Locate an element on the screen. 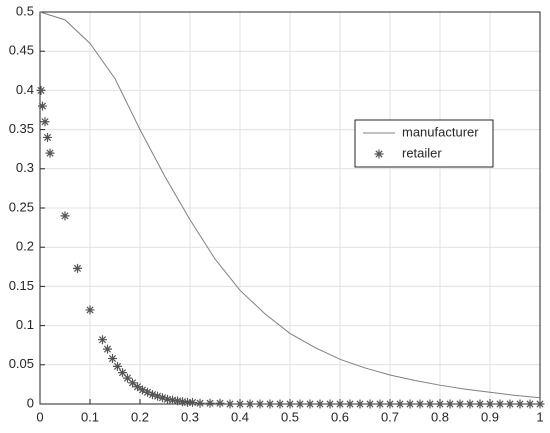  y-tick-label: 0.35 is located at coordinates (21, 128).